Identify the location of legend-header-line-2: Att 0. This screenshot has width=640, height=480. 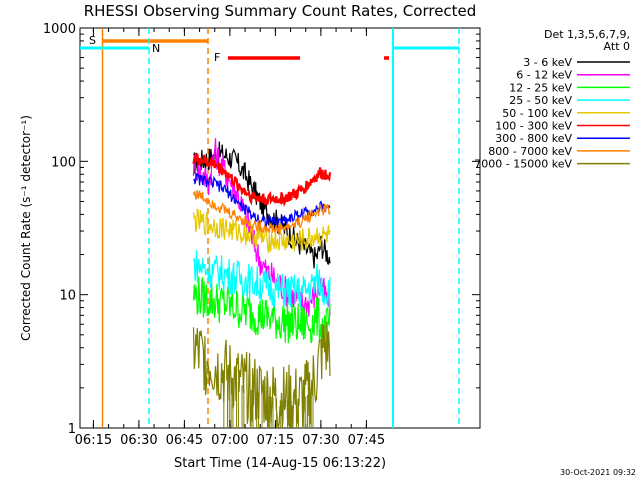
(617, 46).